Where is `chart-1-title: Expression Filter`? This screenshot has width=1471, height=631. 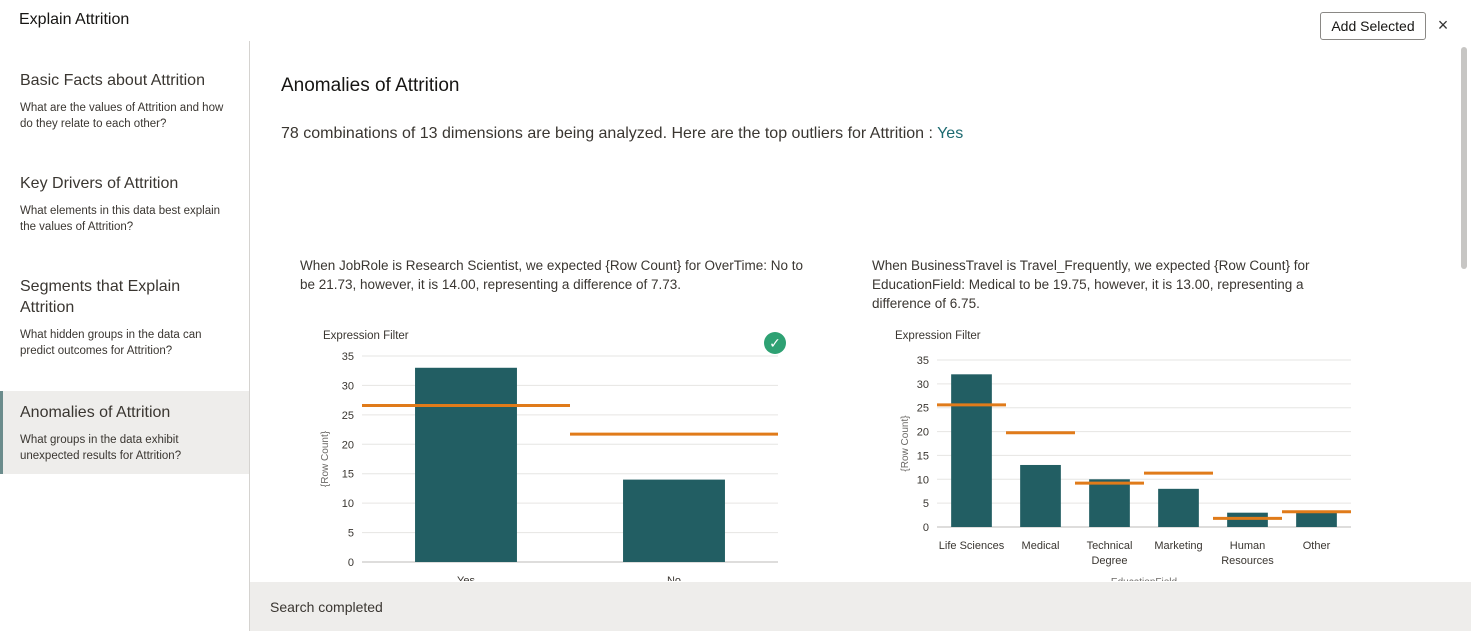 chart-1-title: Expression Filter is located at coordinates (366, 336).